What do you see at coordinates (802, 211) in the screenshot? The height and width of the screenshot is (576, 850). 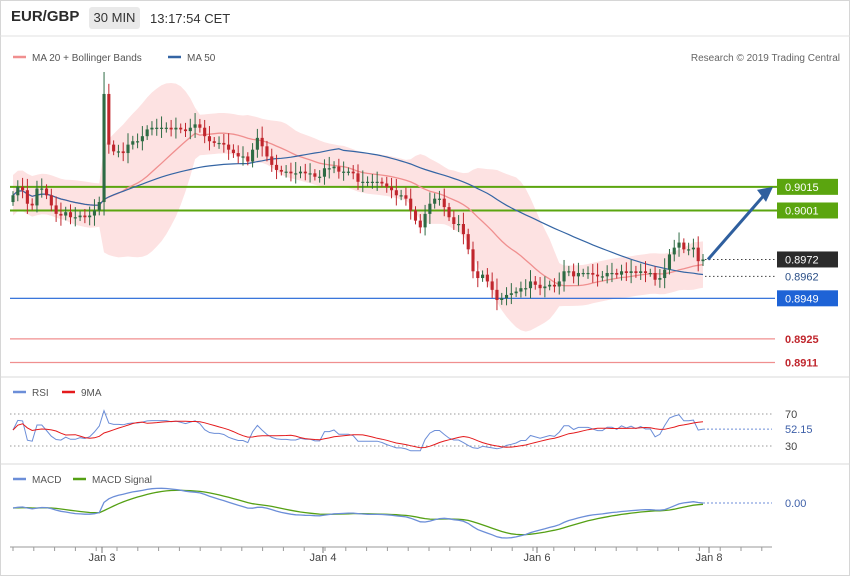 I see `price-label-0.9001: 0.9001` at bounding box center [802, 211].